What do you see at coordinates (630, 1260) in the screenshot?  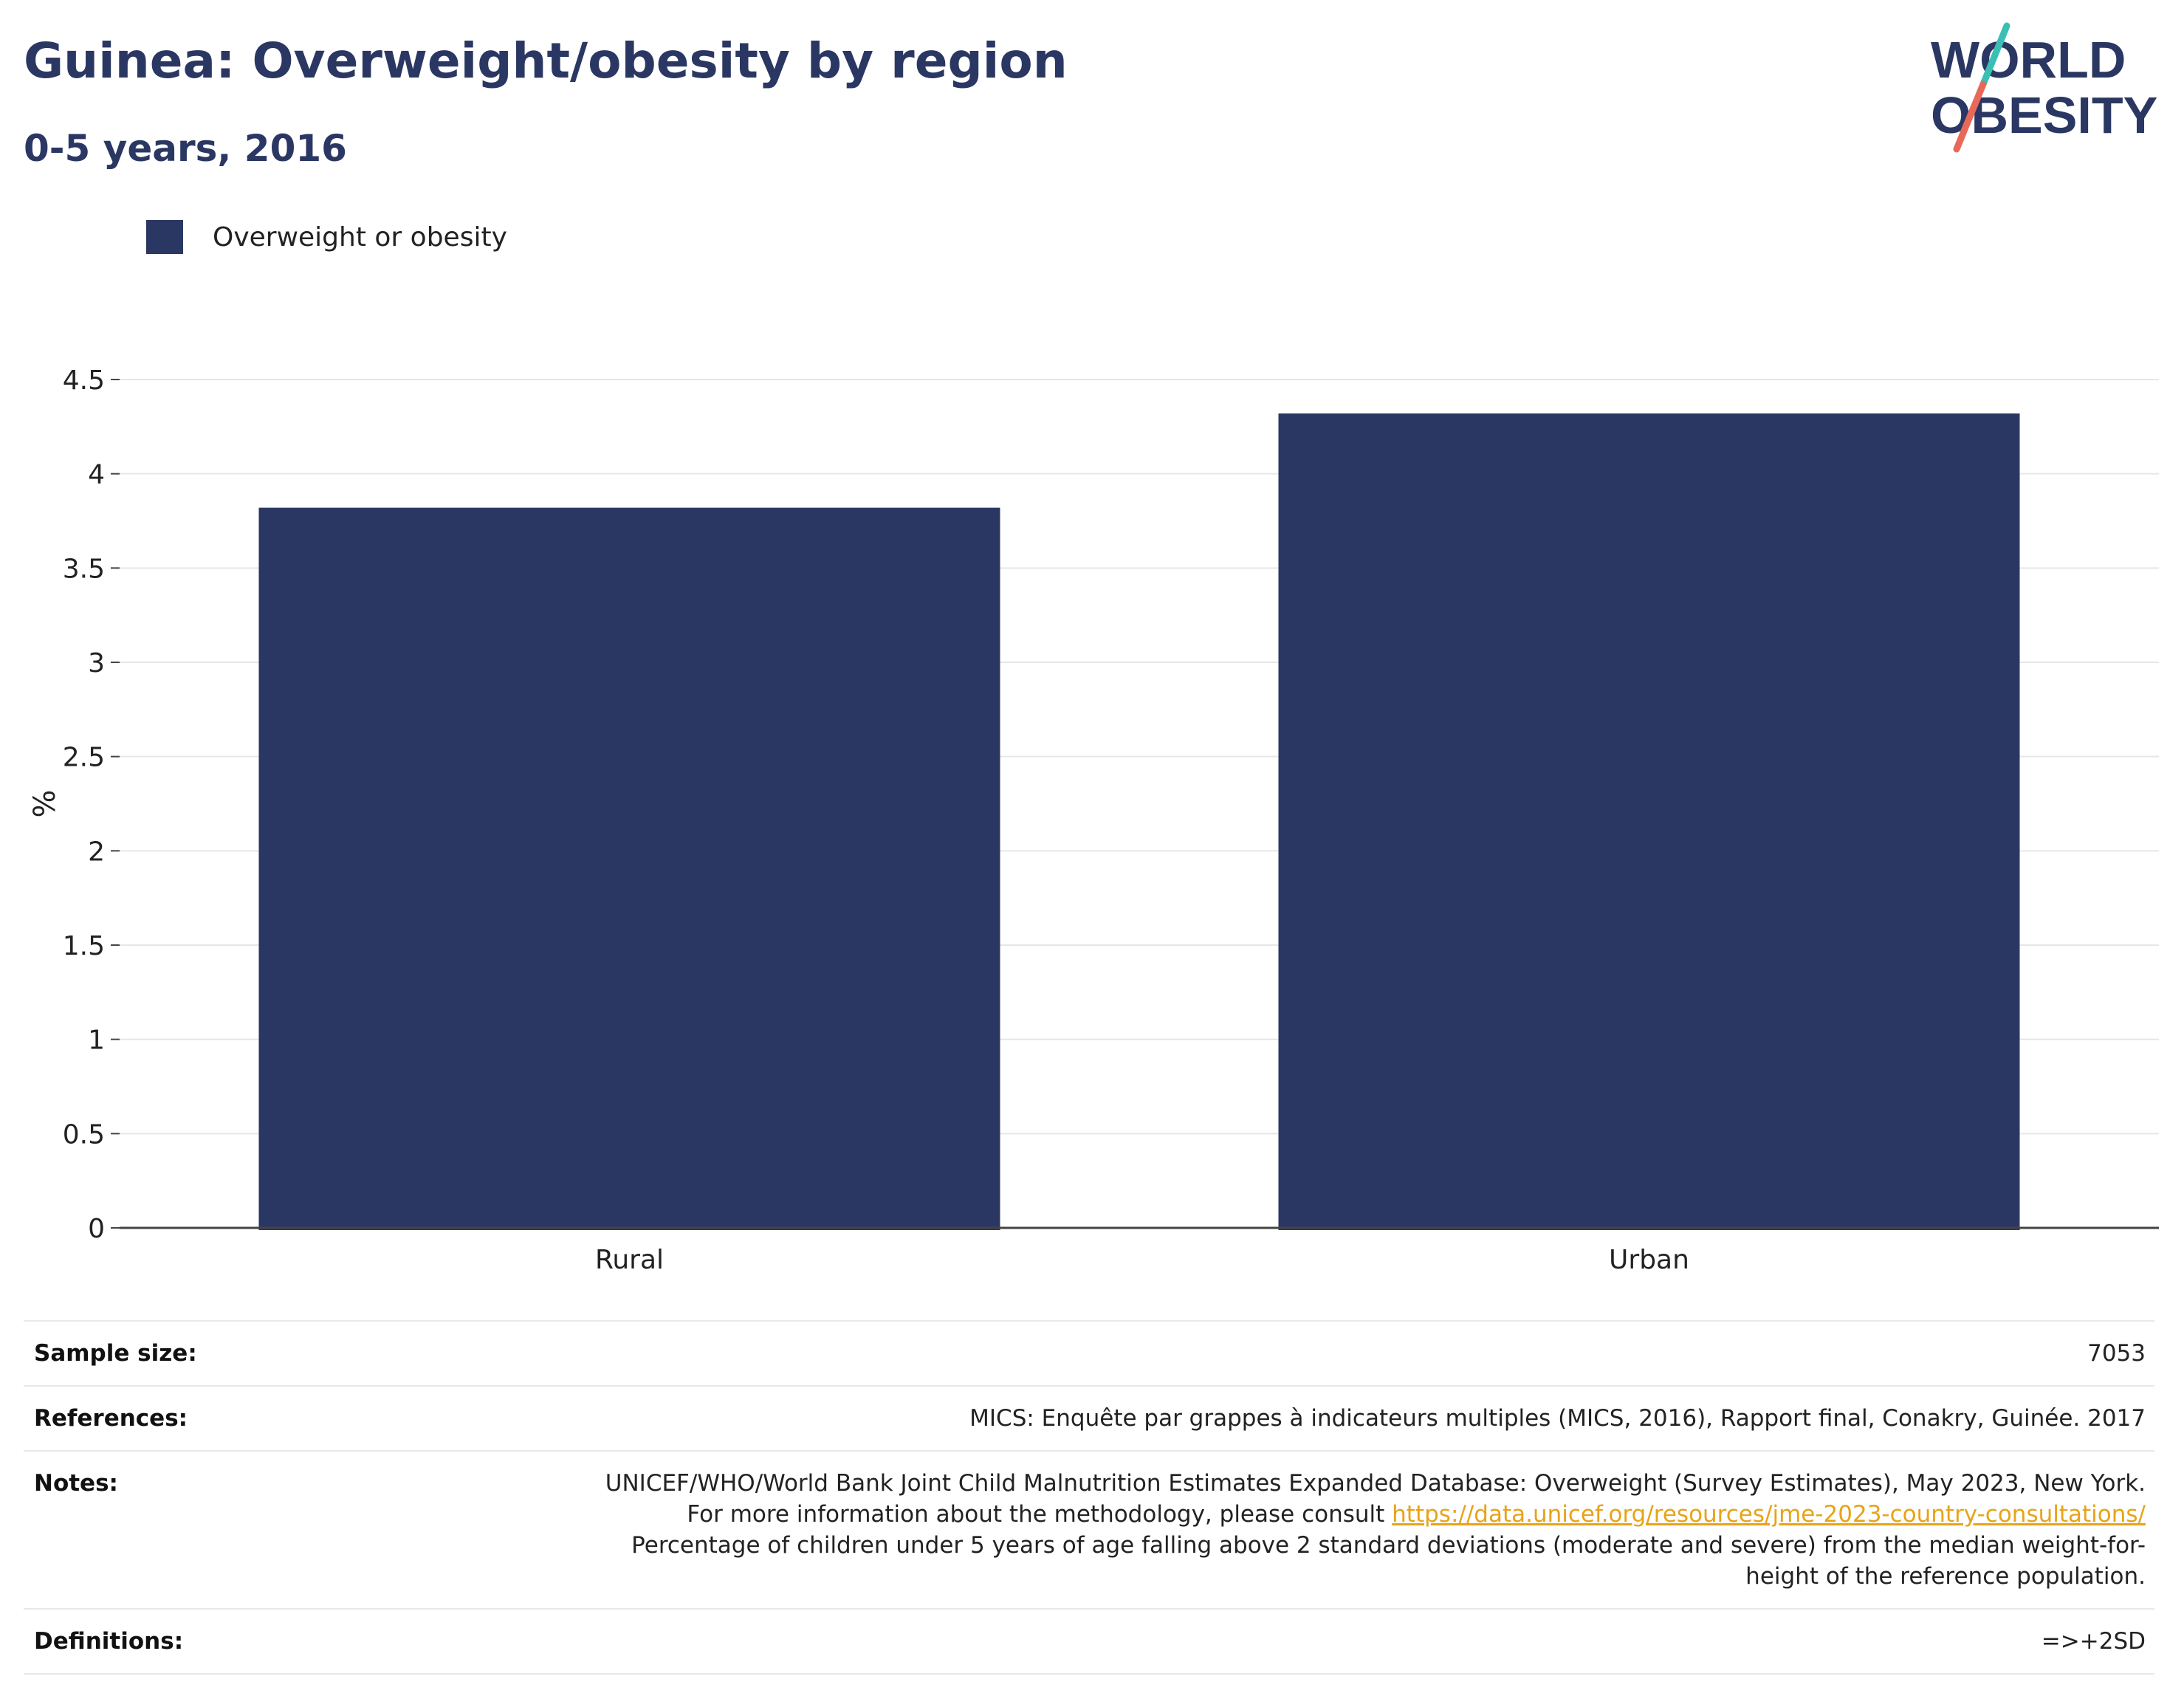 I see `x-tick-label: Rural` at bounding box center [630, 1260].